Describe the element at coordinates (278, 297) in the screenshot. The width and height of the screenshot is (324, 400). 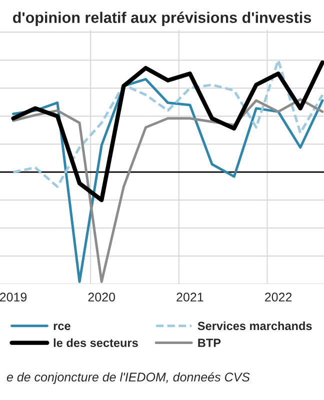
I see `x-tick-label: 2022` at that location.